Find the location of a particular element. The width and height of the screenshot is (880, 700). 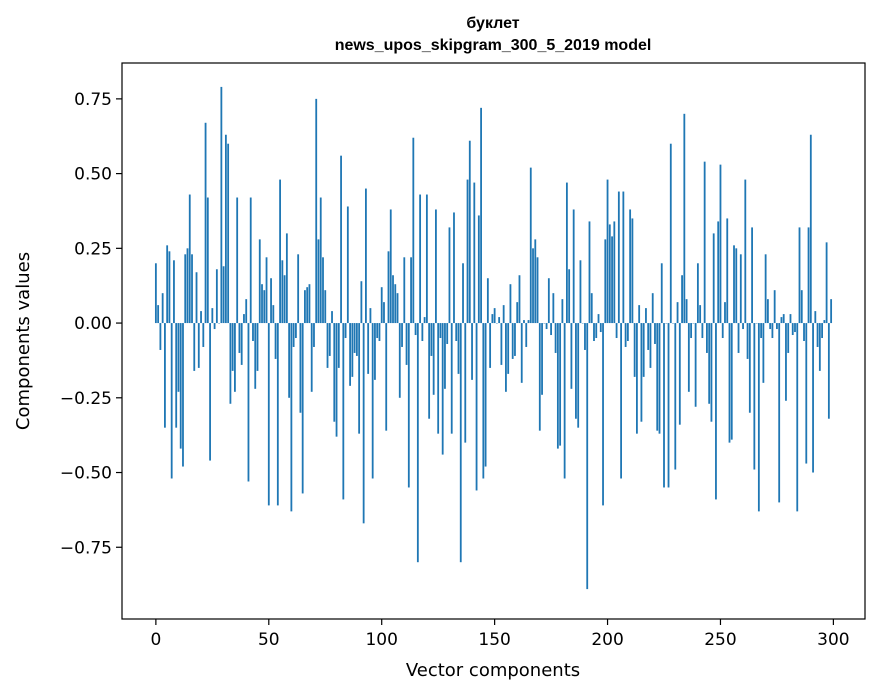

chart-title: буклет is located at coordinates (492, 23).